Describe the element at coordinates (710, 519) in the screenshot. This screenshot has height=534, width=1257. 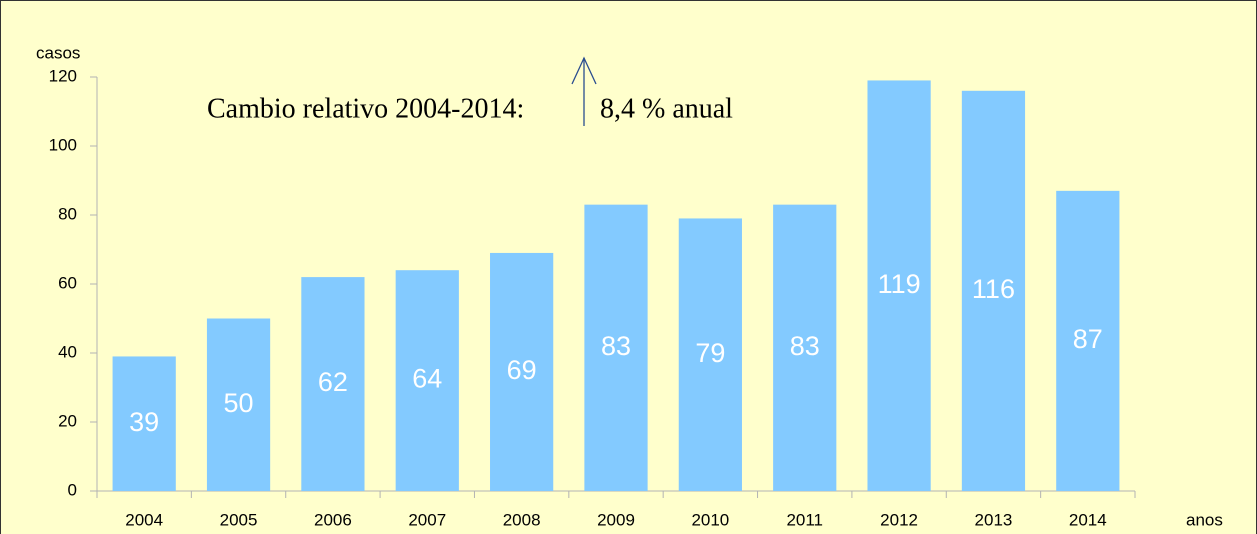
I see `x-tick-label: 2010` at that location.